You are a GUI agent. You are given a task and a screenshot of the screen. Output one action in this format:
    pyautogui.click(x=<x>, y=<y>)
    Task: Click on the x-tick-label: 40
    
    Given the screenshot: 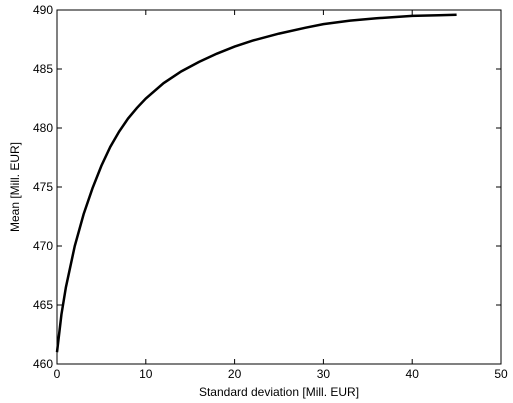 What is the action you would take?
    pyautogui.click(x=413, y=374)
    